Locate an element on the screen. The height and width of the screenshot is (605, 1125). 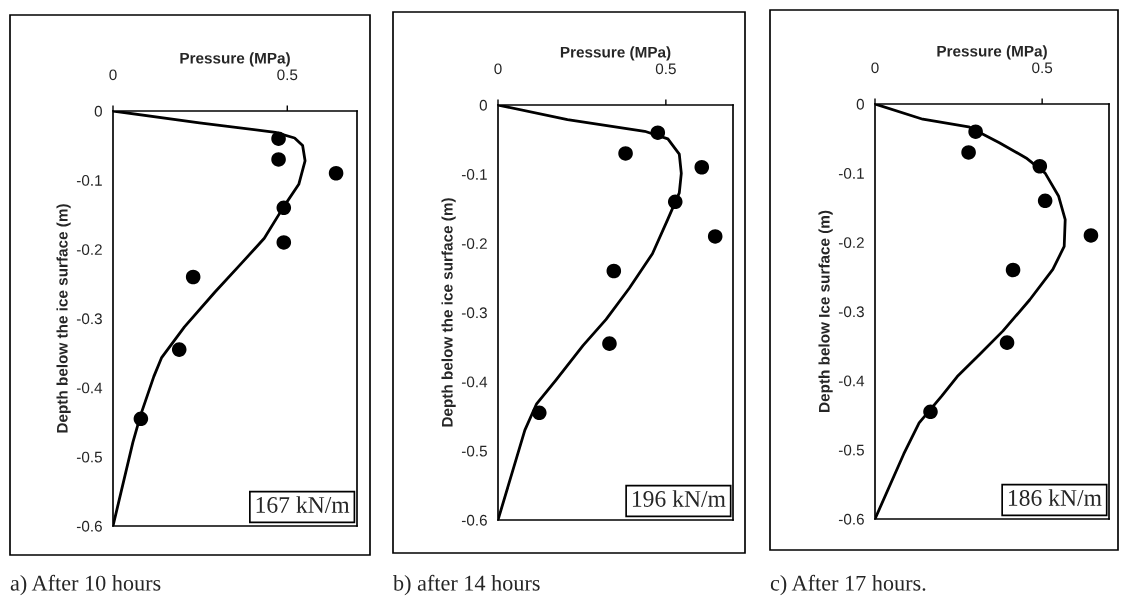
text: c) After 17 hours. is located at coordinates (848, 585).